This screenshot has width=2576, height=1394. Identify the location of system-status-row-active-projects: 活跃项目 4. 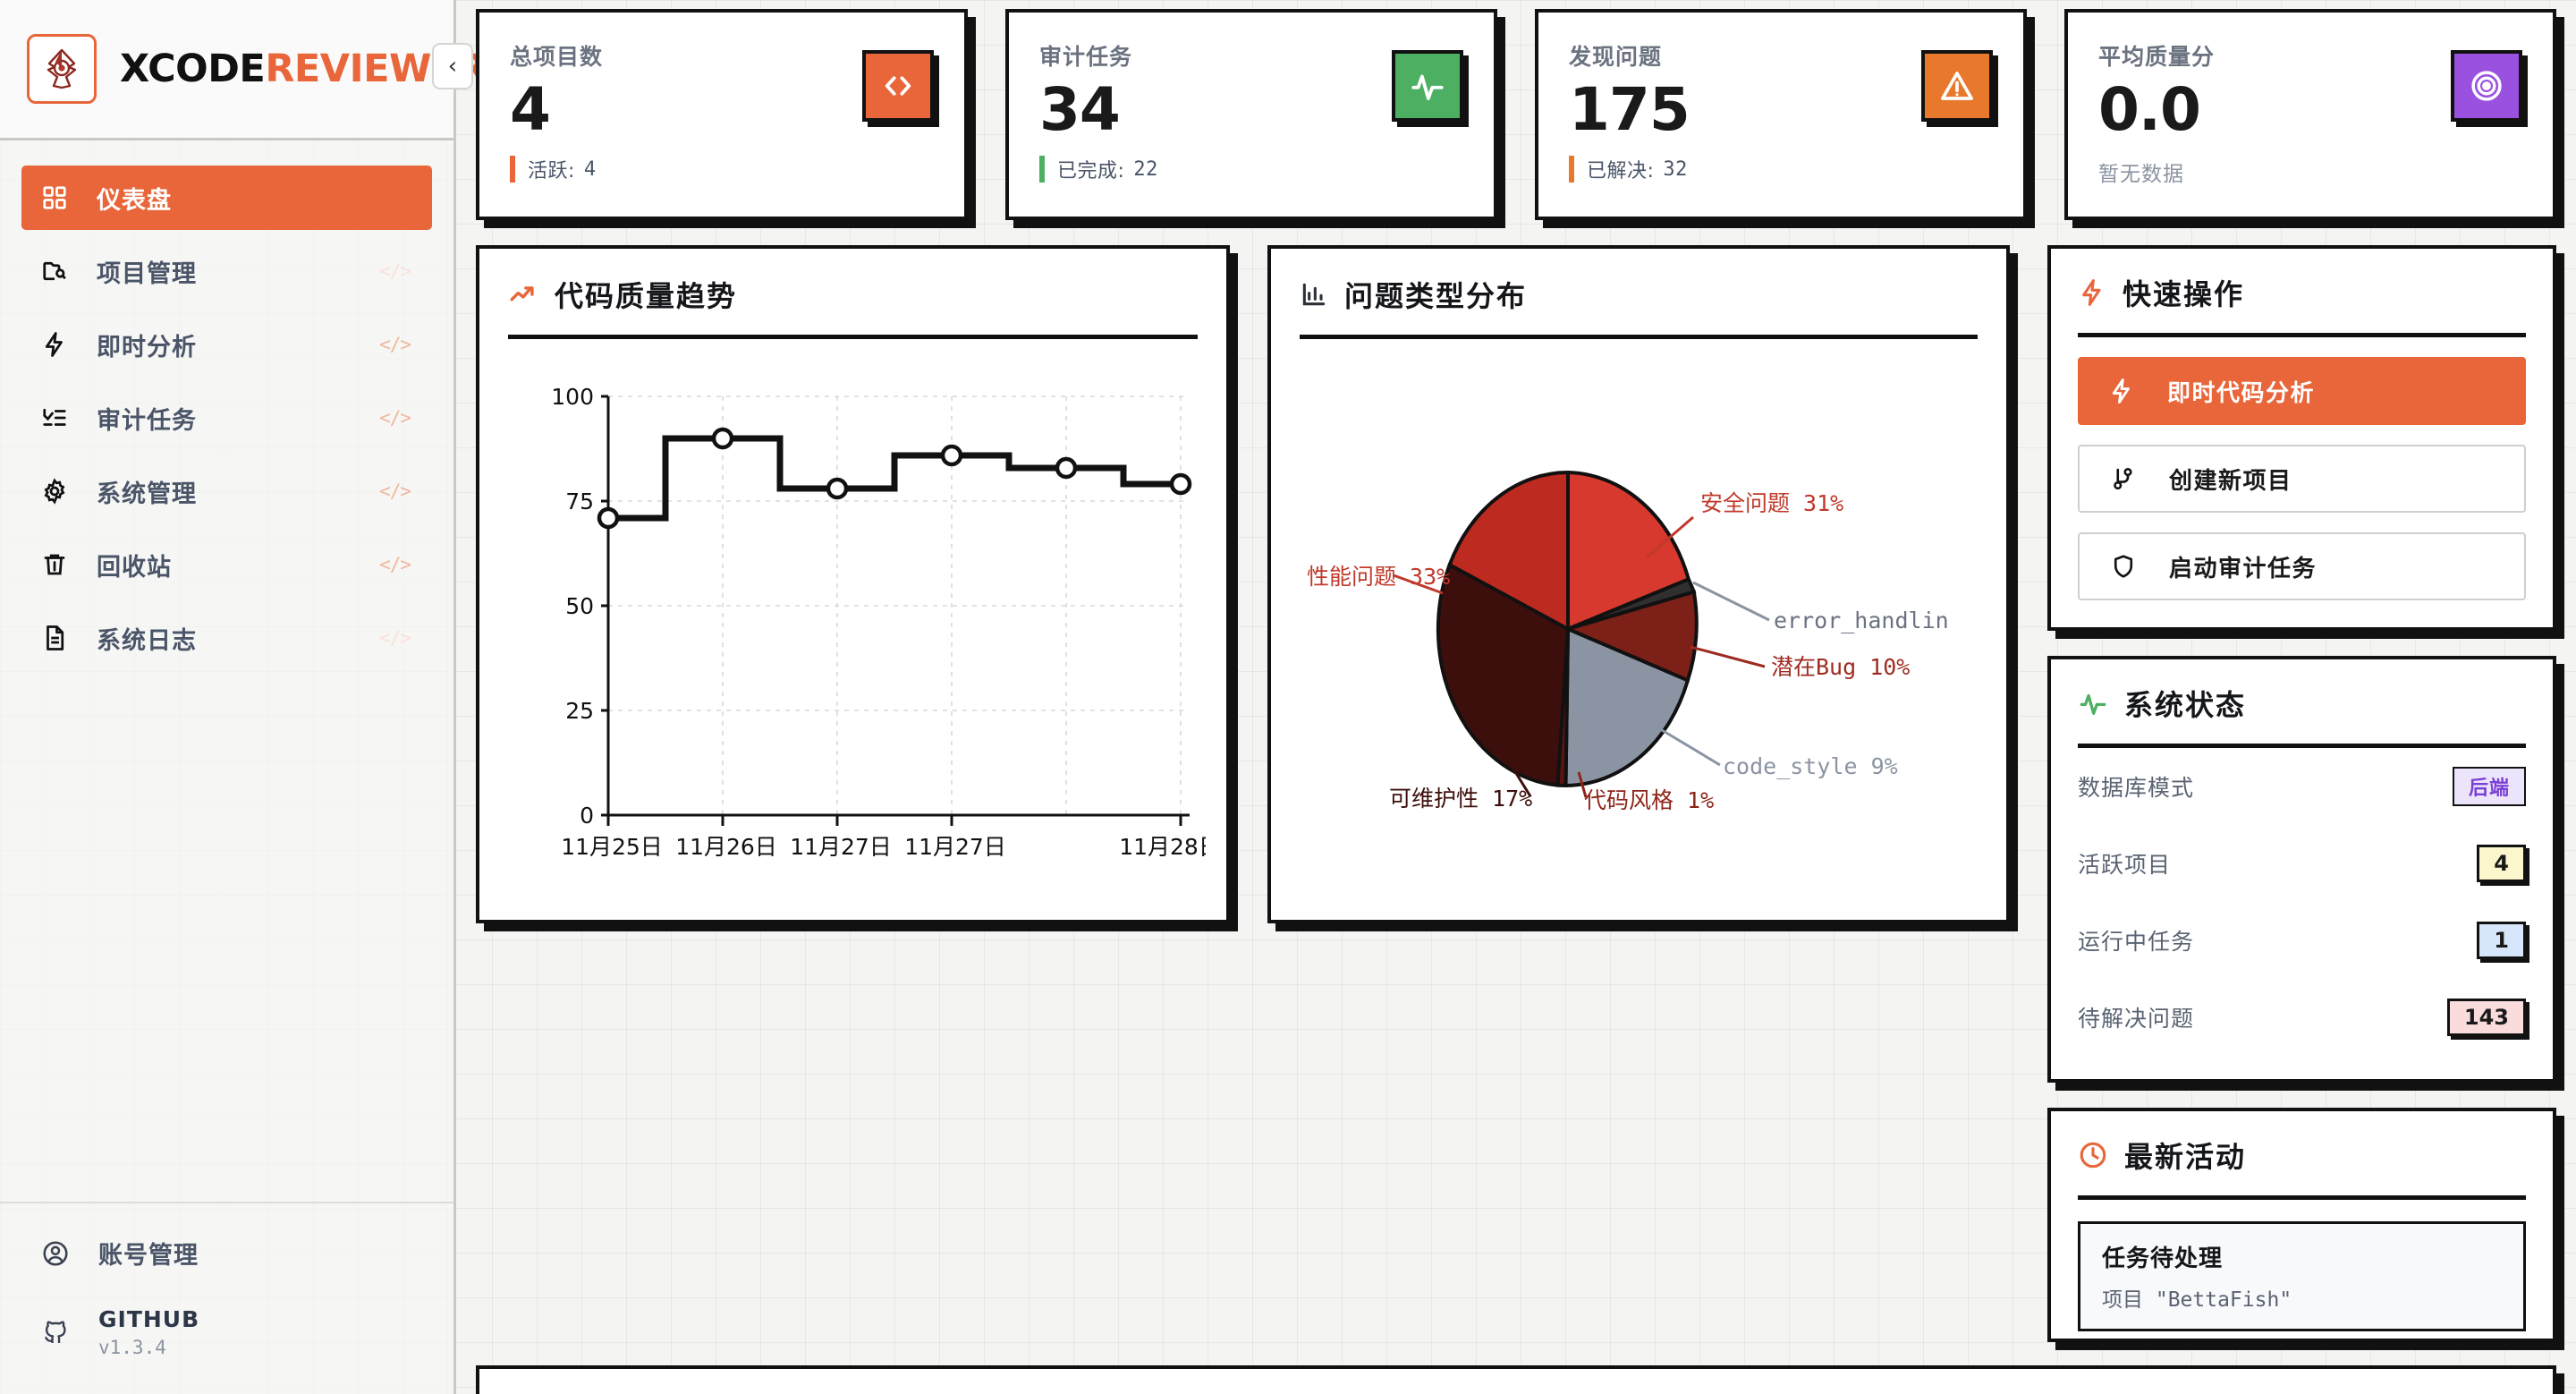
(2302, 863).